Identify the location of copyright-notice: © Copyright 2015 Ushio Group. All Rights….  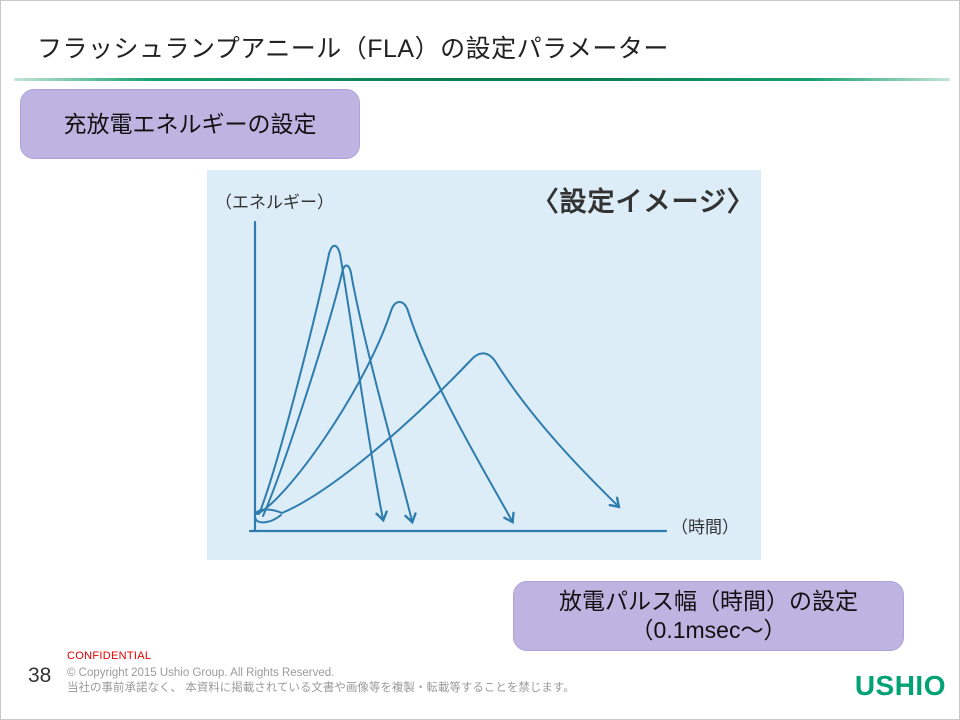
(321, 681).